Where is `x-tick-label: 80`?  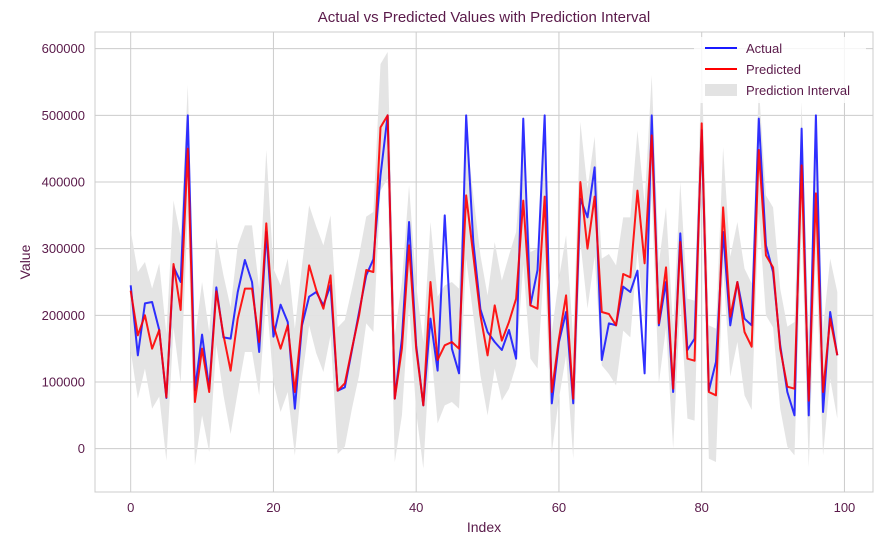
x-tick-label: 80 is located at coordinates (701, 507).